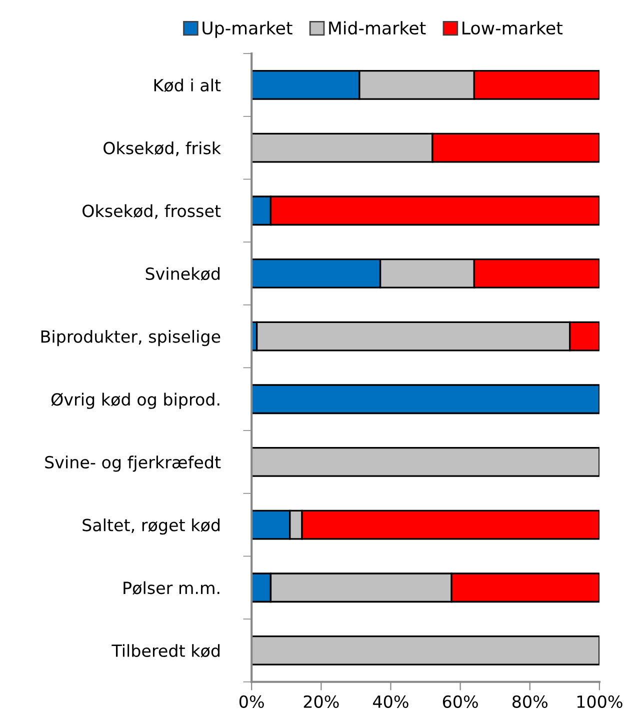  What do you see at coordinates (512, 28) in the screenshot?
I see `legend-label: Low-market` at bounding box center [512, 28].